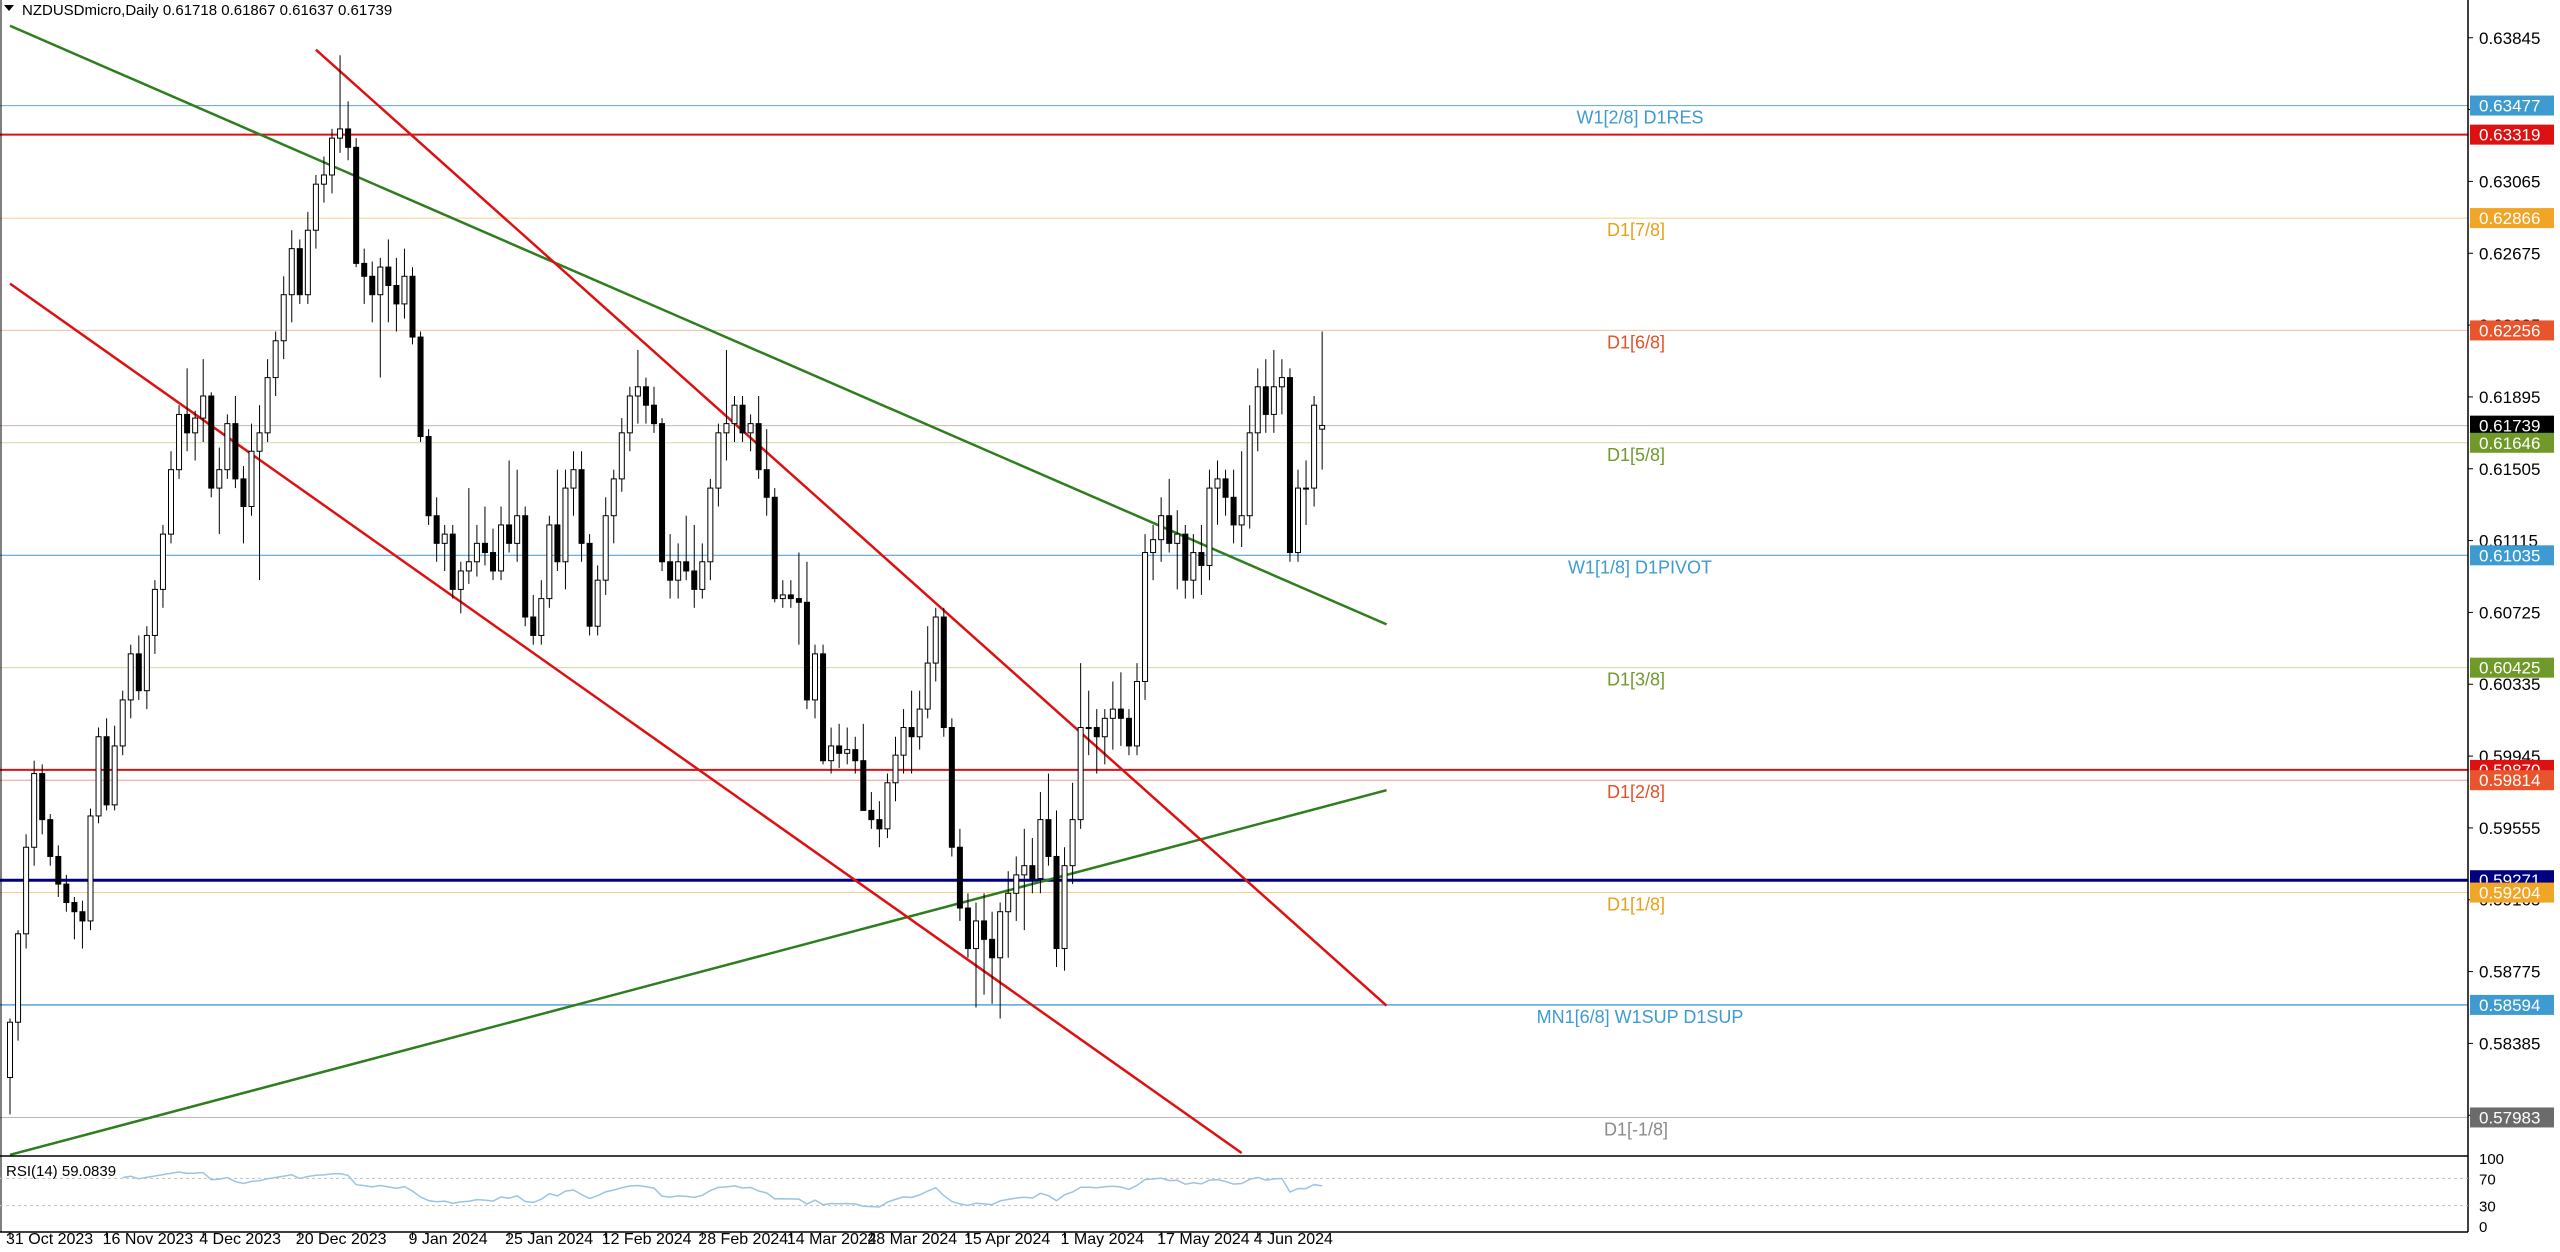 The height and width of the screenshot is (1252, 2560). What do you see at coordinates (2491, 1159) in the screenshot?
I see `rsi-scale-label: 100` at bounding box center [2491, 1159].